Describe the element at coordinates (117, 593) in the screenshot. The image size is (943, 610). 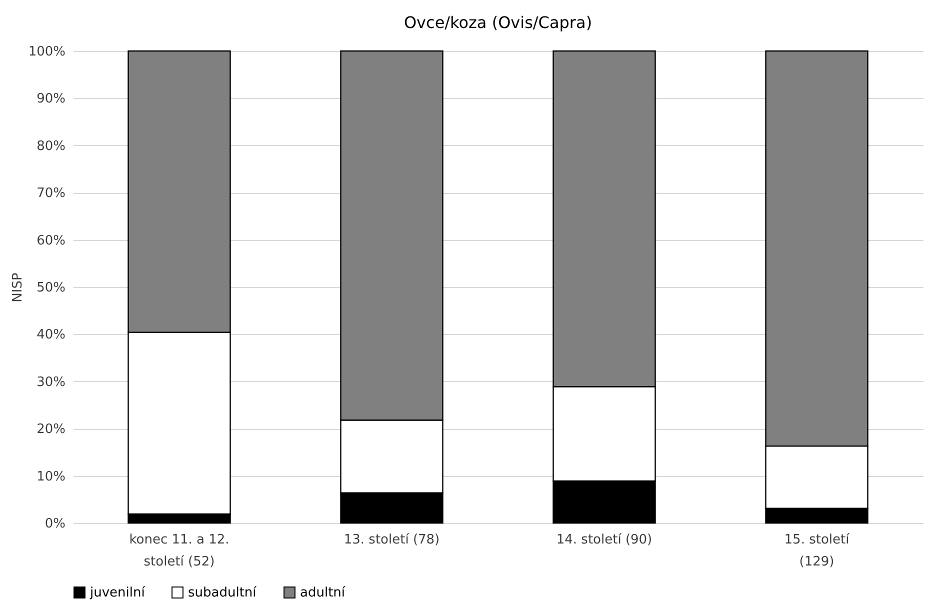
I see `legend-label: juvenilní` at that location.